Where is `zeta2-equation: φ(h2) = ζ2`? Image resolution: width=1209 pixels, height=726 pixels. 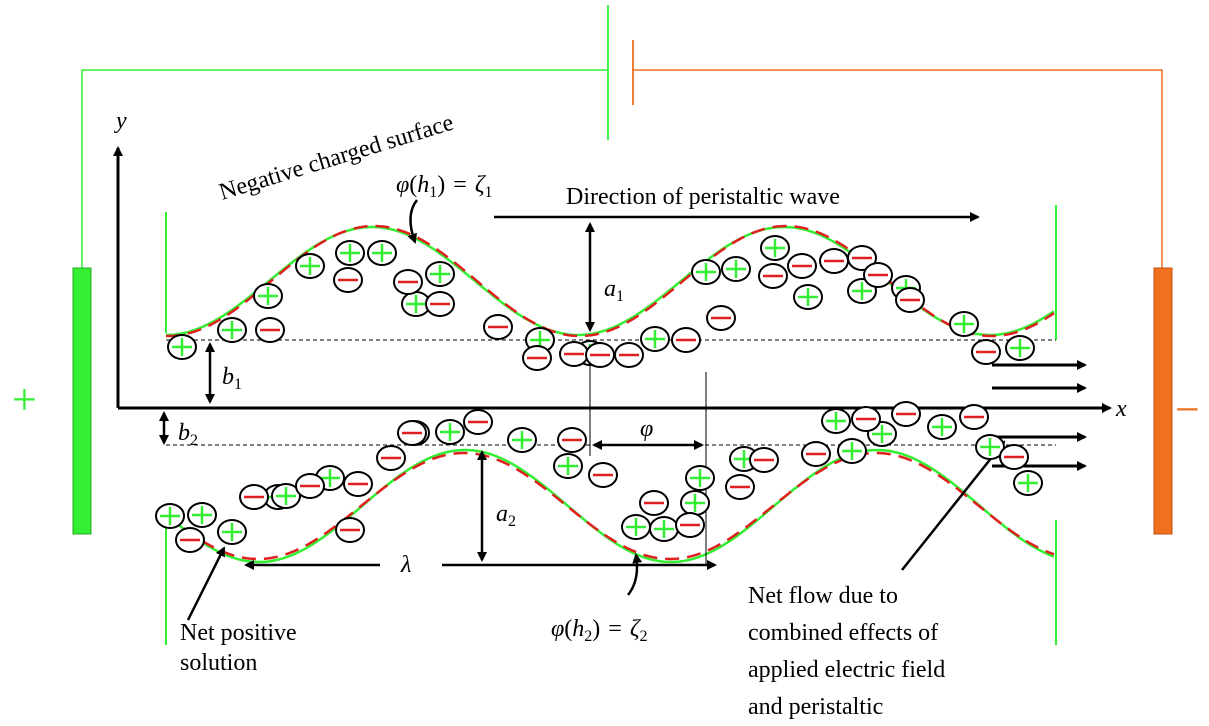
zeta2-equation: φ(h2) = ζ2 is located at coordinates (599, 630).